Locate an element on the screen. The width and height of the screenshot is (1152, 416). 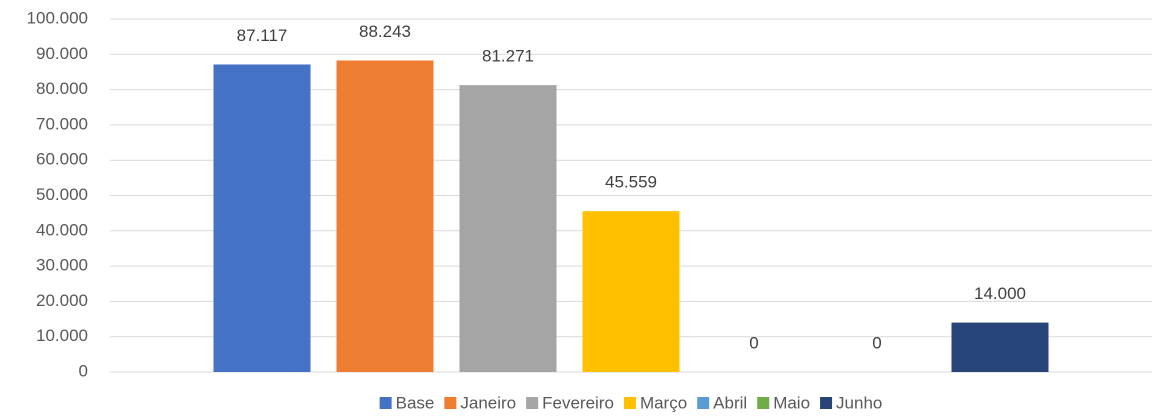
y-tick-label: 50.000 is located at coordinates (62, 194).